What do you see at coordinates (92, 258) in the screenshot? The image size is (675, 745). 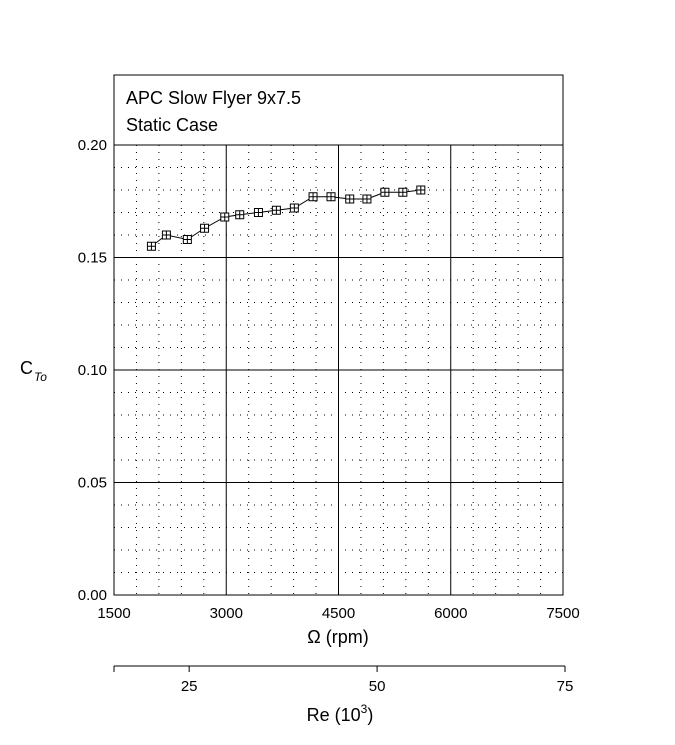 I see `y-tick-label: 0.15` at bounding box center [92, 258].